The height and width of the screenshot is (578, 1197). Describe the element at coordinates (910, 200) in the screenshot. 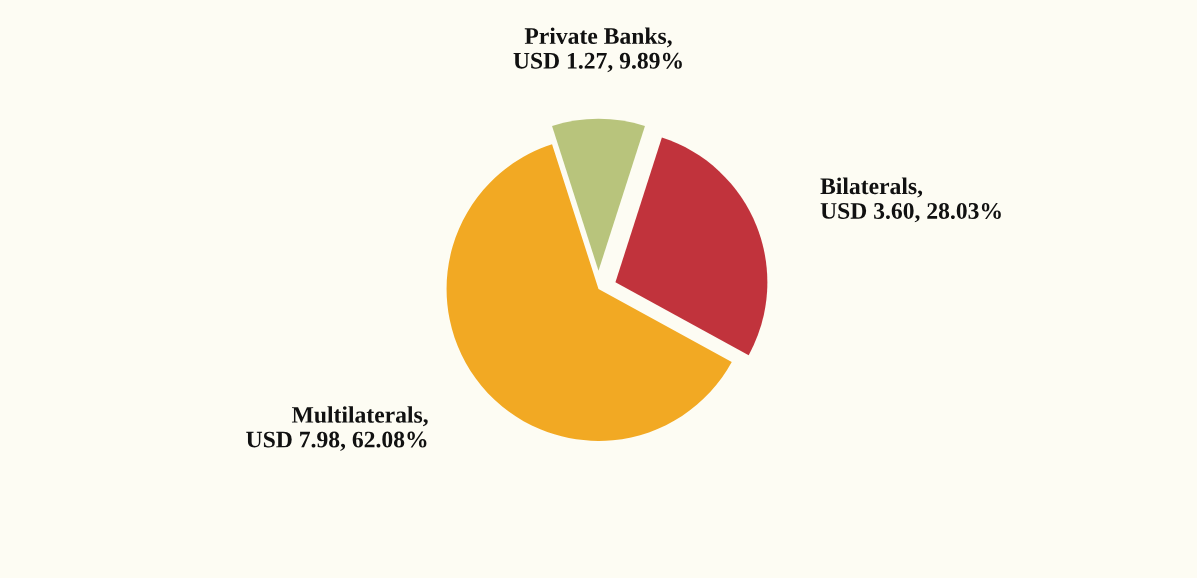

I see `data-label: Bilaterals, USD 3.60, 28.03%` at that location.